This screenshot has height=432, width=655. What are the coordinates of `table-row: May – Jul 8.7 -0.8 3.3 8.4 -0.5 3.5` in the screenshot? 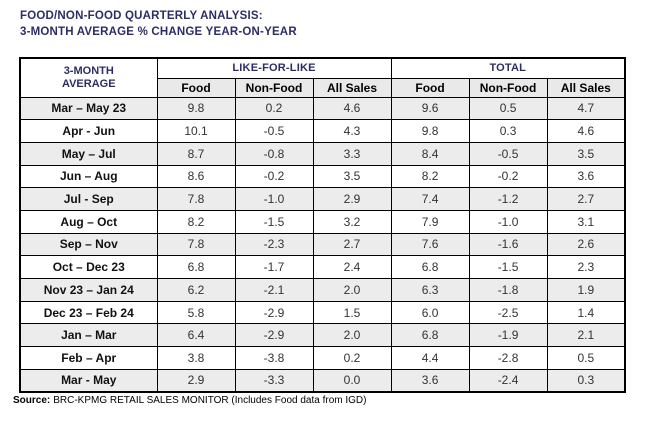 It's located at (322, 153).